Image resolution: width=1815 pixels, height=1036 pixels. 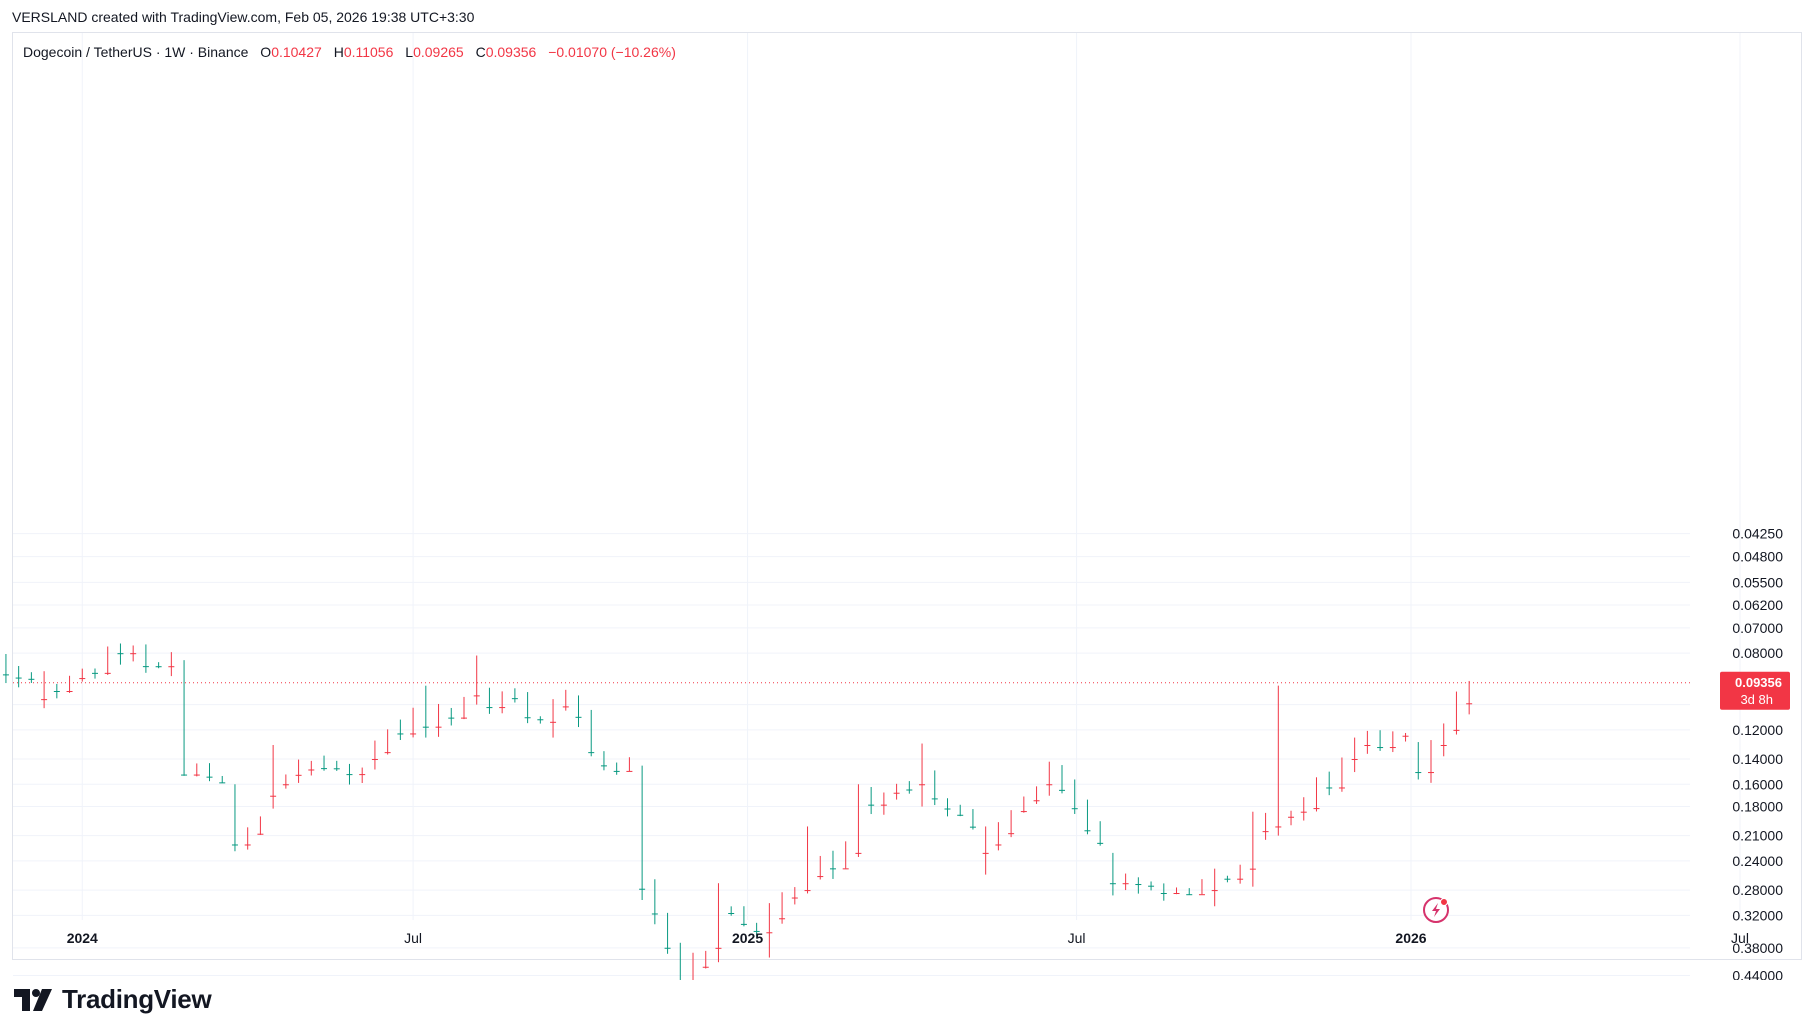 I want to click on time-axis: Jul2023Jul2024Jul2025Jul2026Jul, so click(x=874, y=938).